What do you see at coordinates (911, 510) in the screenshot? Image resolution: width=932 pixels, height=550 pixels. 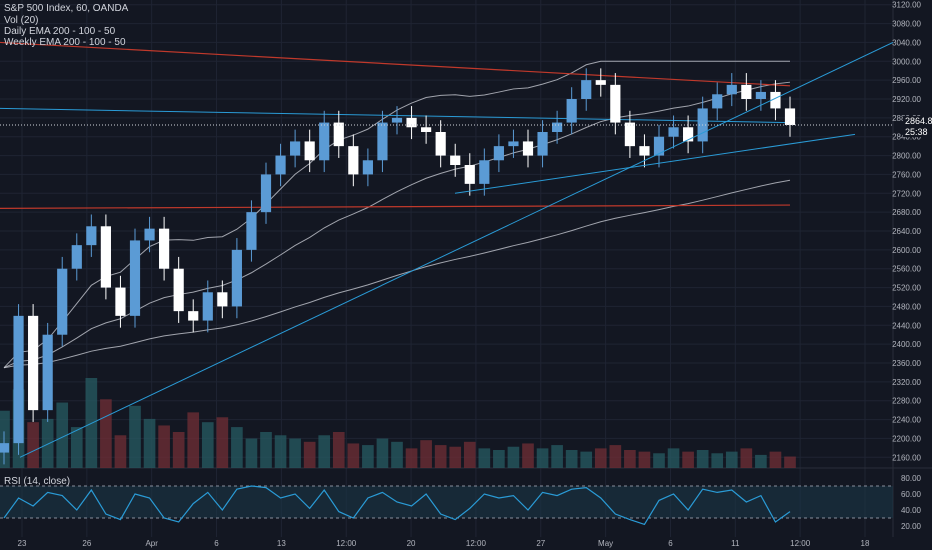 I see `rsi-tick-label: 40.00` at bounding box center [911, 510].